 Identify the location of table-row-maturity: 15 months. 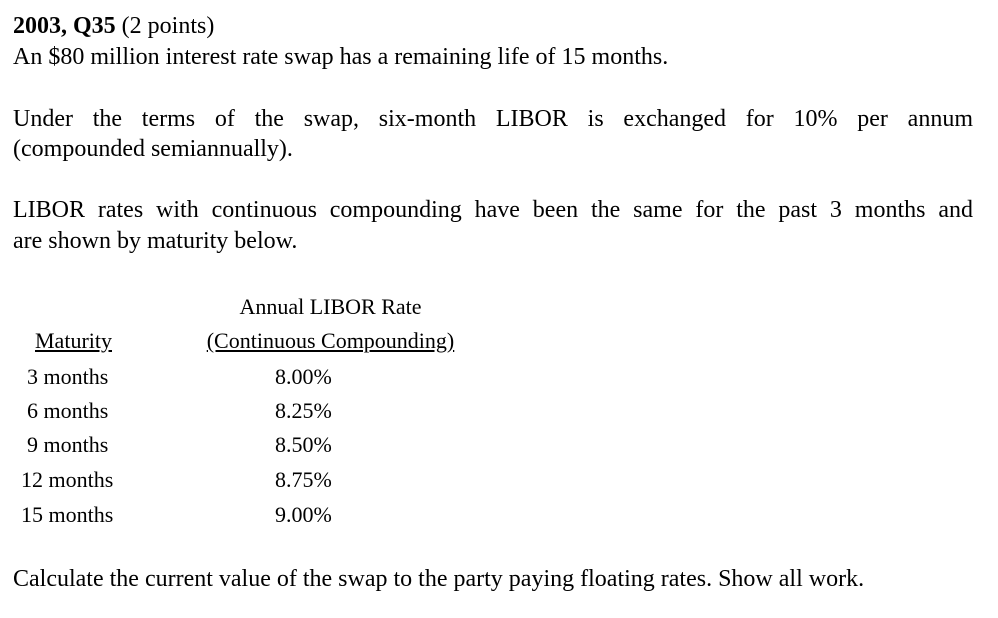
(67, 514).